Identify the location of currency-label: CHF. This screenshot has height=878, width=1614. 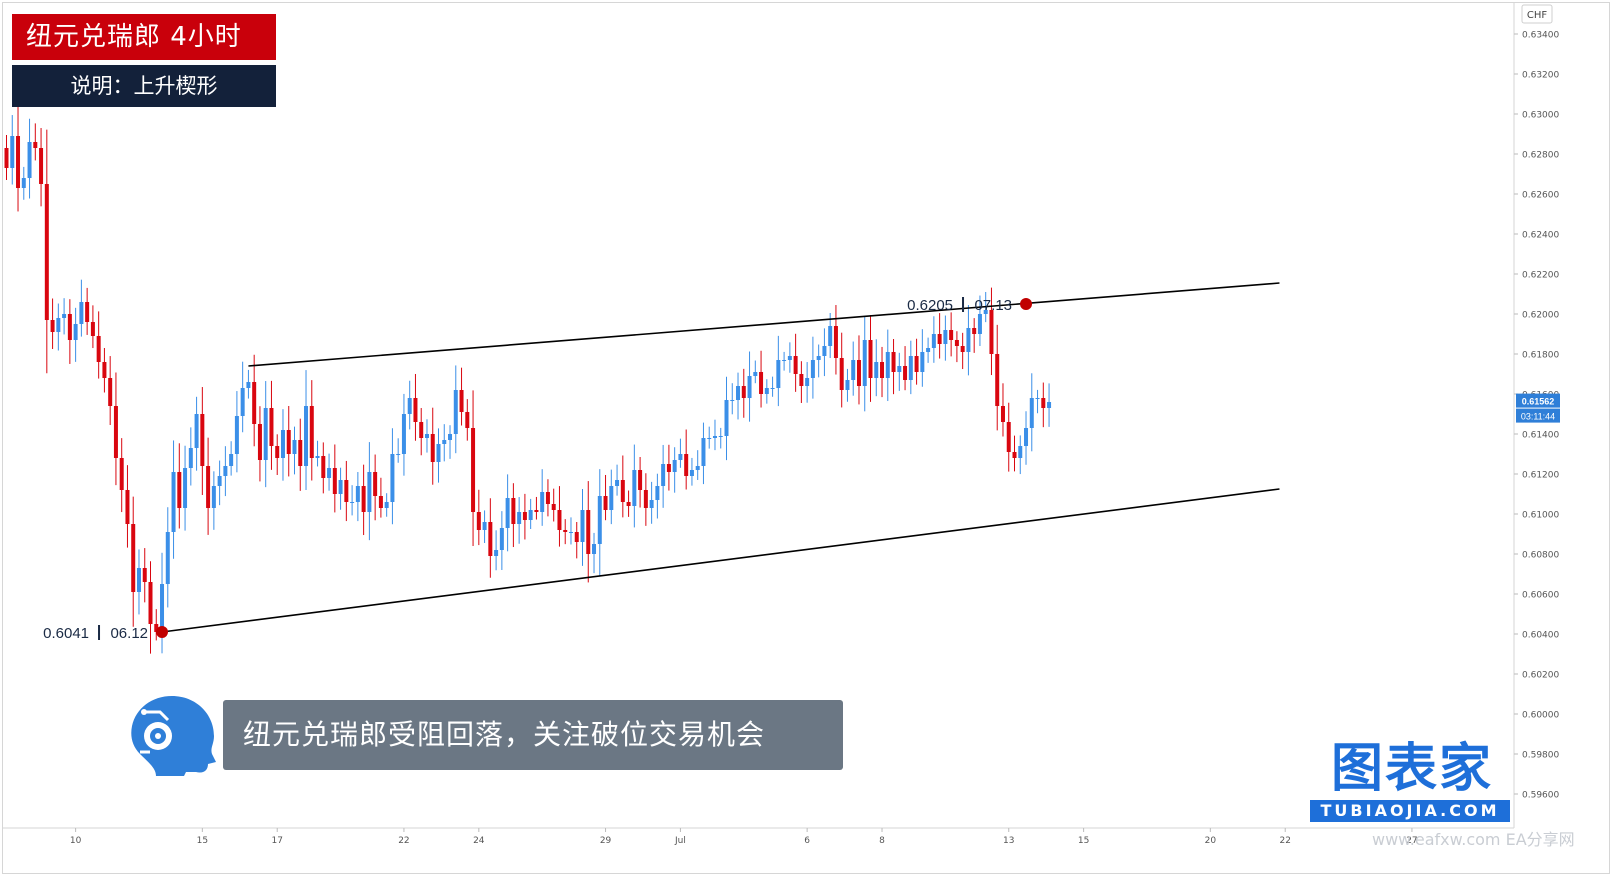
(1537, 15).